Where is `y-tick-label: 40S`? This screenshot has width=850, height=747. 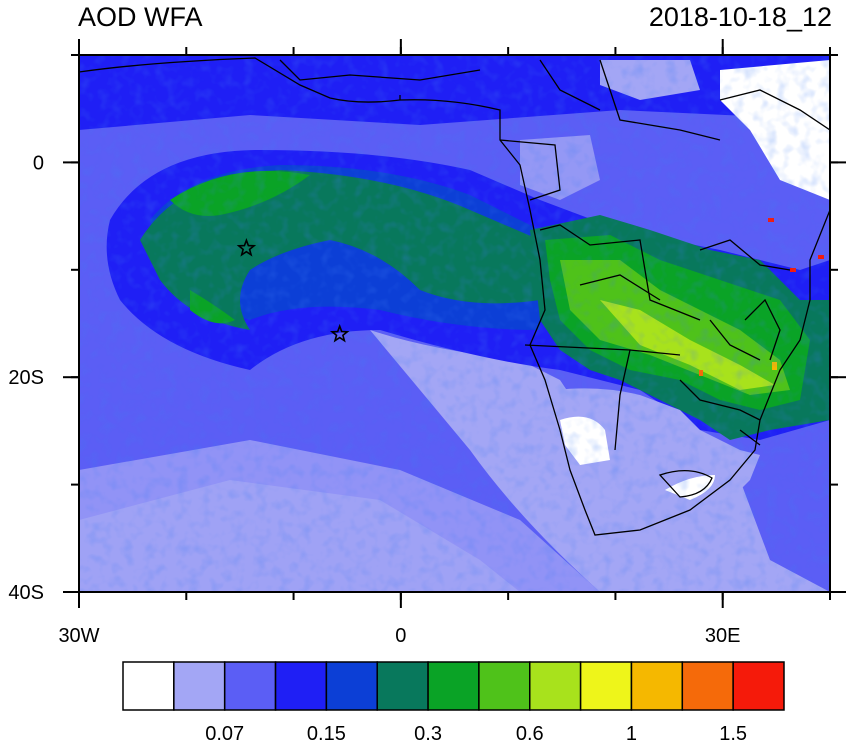
y-tick-label: 40S is located at coordinates (26, 593).